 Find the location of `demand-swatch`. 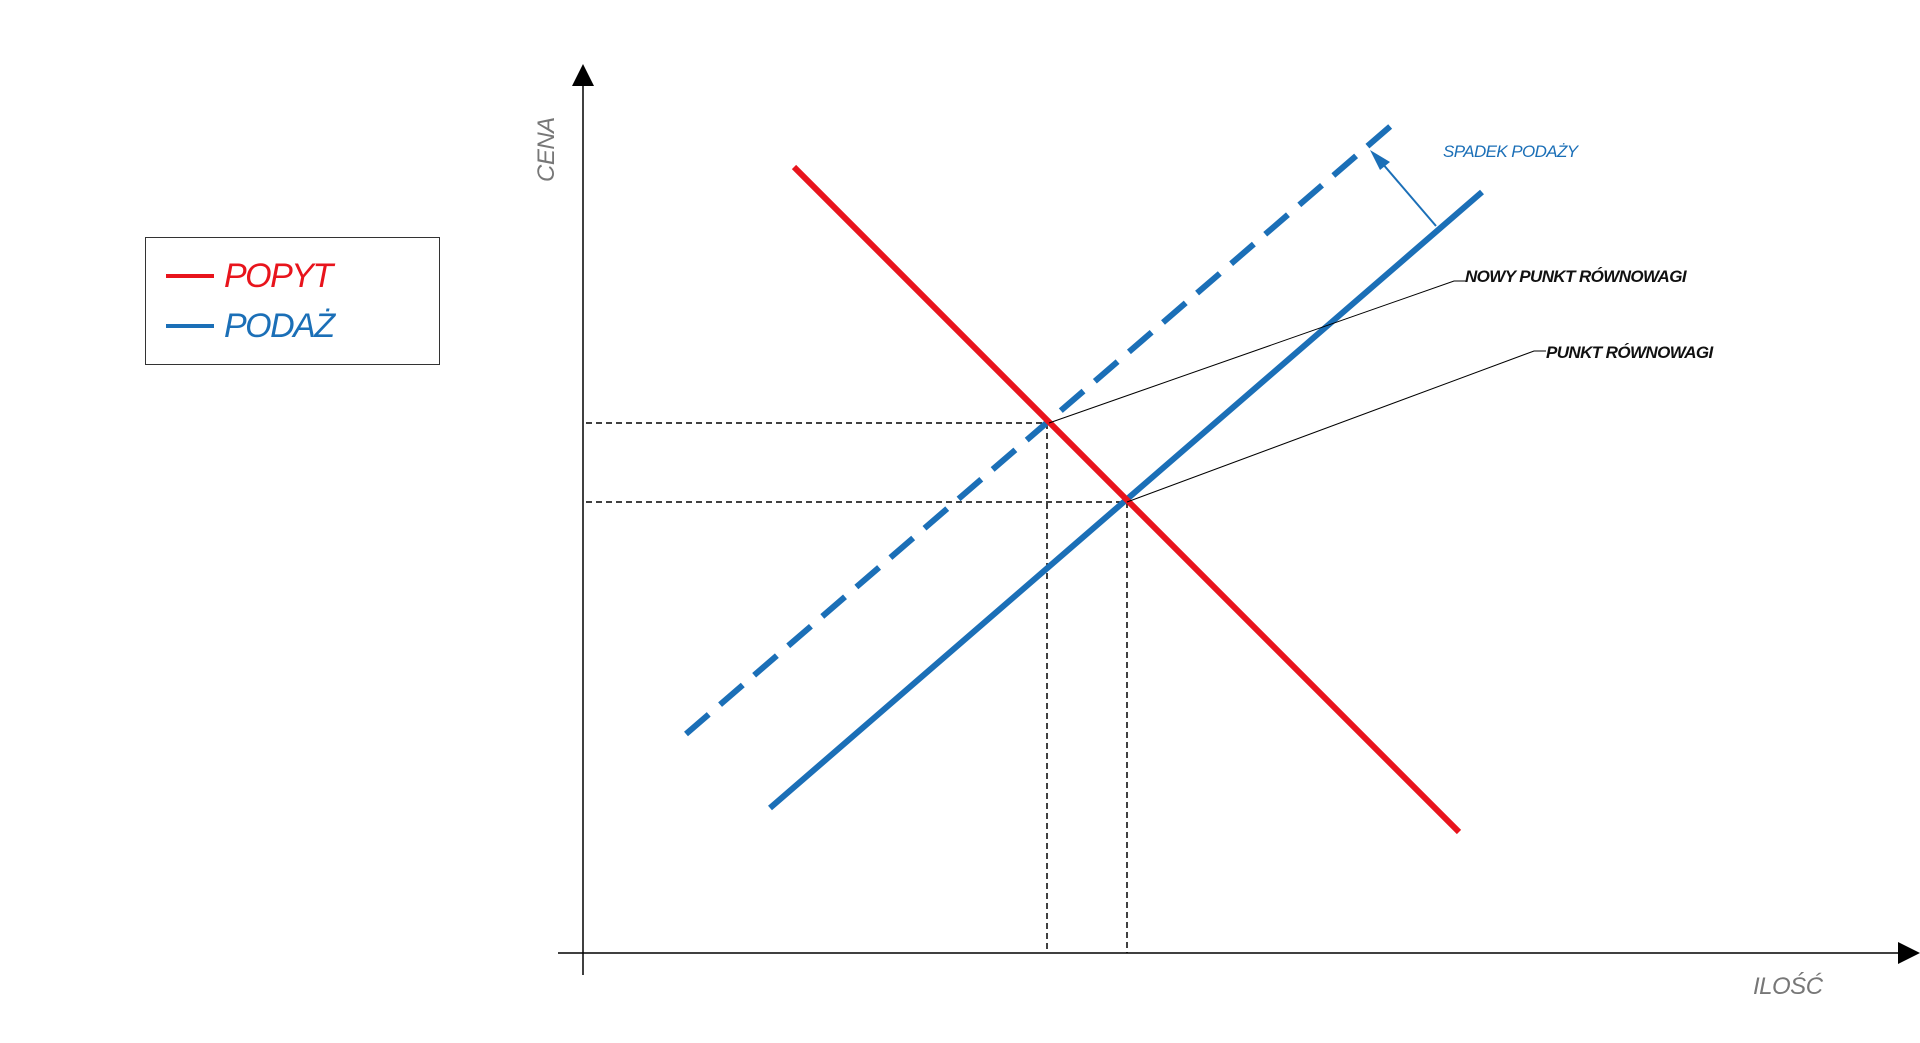

demand-swatch is located at coordinates (190, 276).